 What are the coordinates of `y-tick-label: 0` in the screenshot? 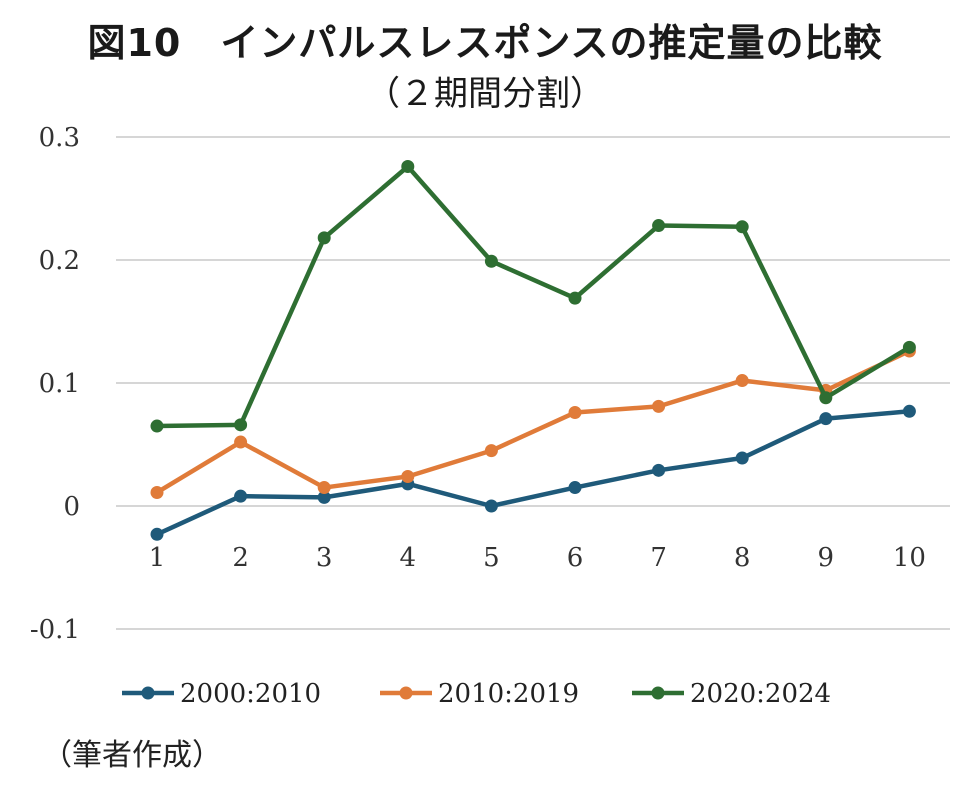 It's located at (71, 507).